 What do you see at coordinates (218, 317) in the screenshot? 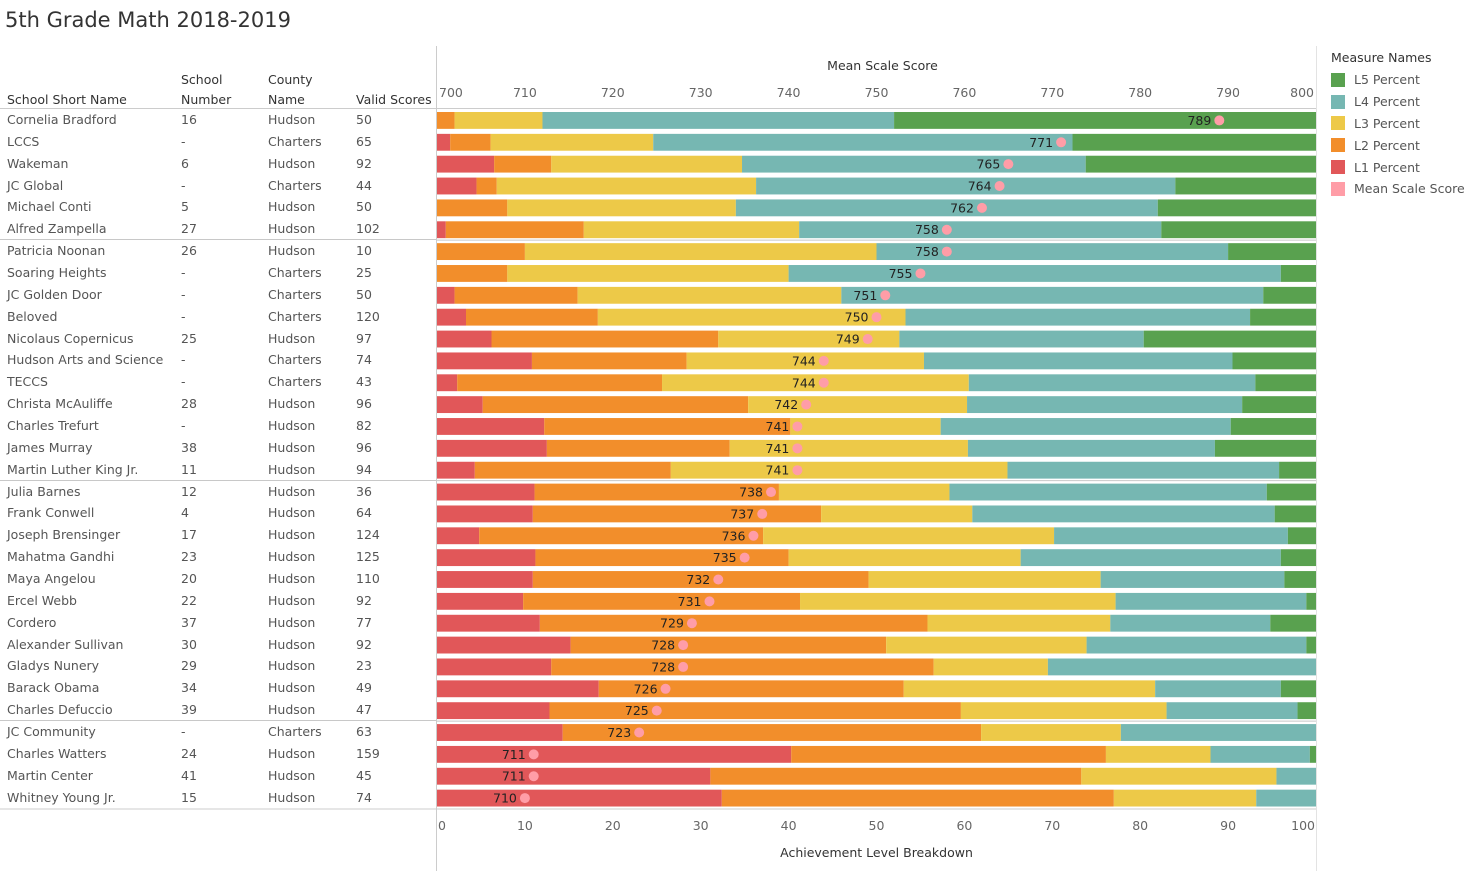
I see `table-row: Beloved - Charters 120` at bounding box center [218, 317].